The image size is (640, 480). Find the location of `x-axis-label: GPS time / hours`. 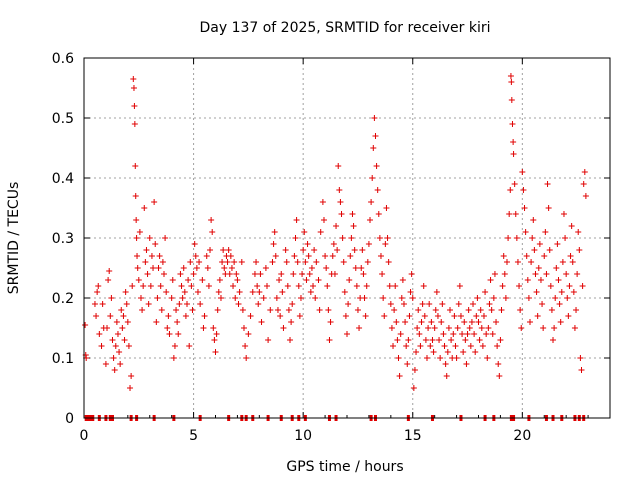

x-axis-label: GPS time / hours is located at coordinates (344, 467).